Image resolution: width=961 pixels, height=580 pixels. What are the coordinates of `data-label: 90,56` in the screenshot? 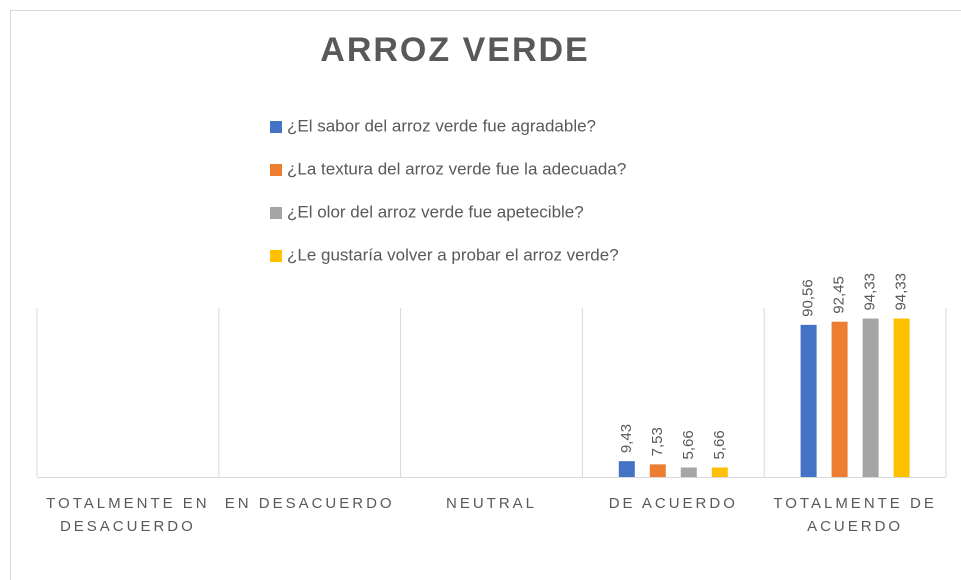 It's located at (808, 298).